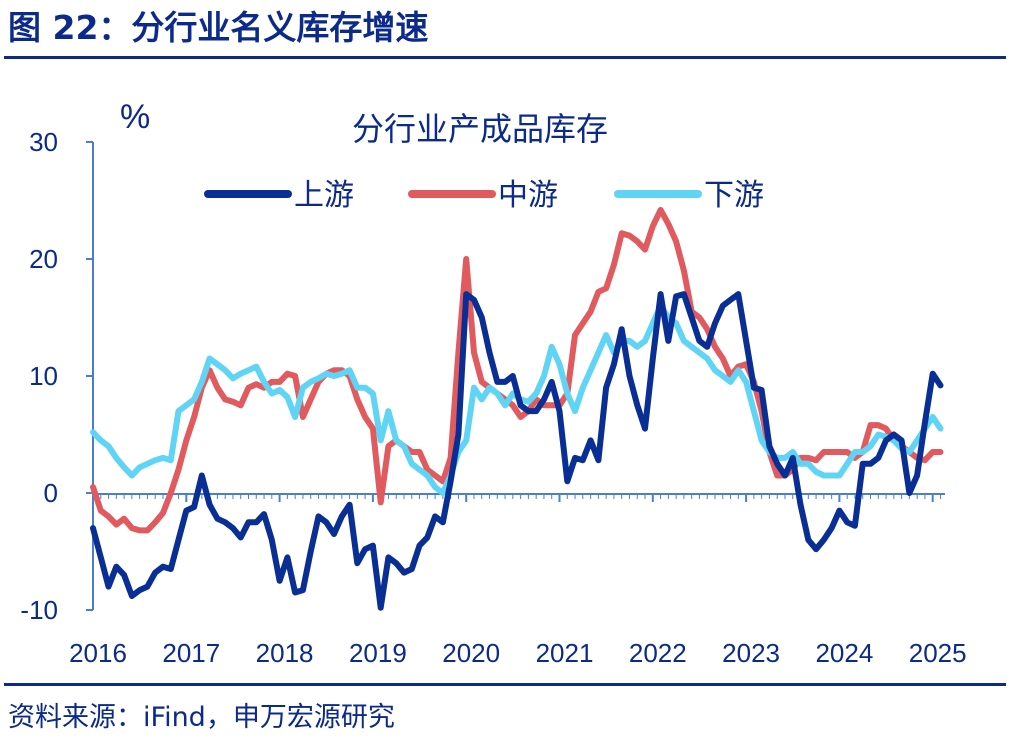  What do you see at coordinates (751, 653) in the screenshot?
I see `x-tick-label: 2023` at bounding box center [751, 653].